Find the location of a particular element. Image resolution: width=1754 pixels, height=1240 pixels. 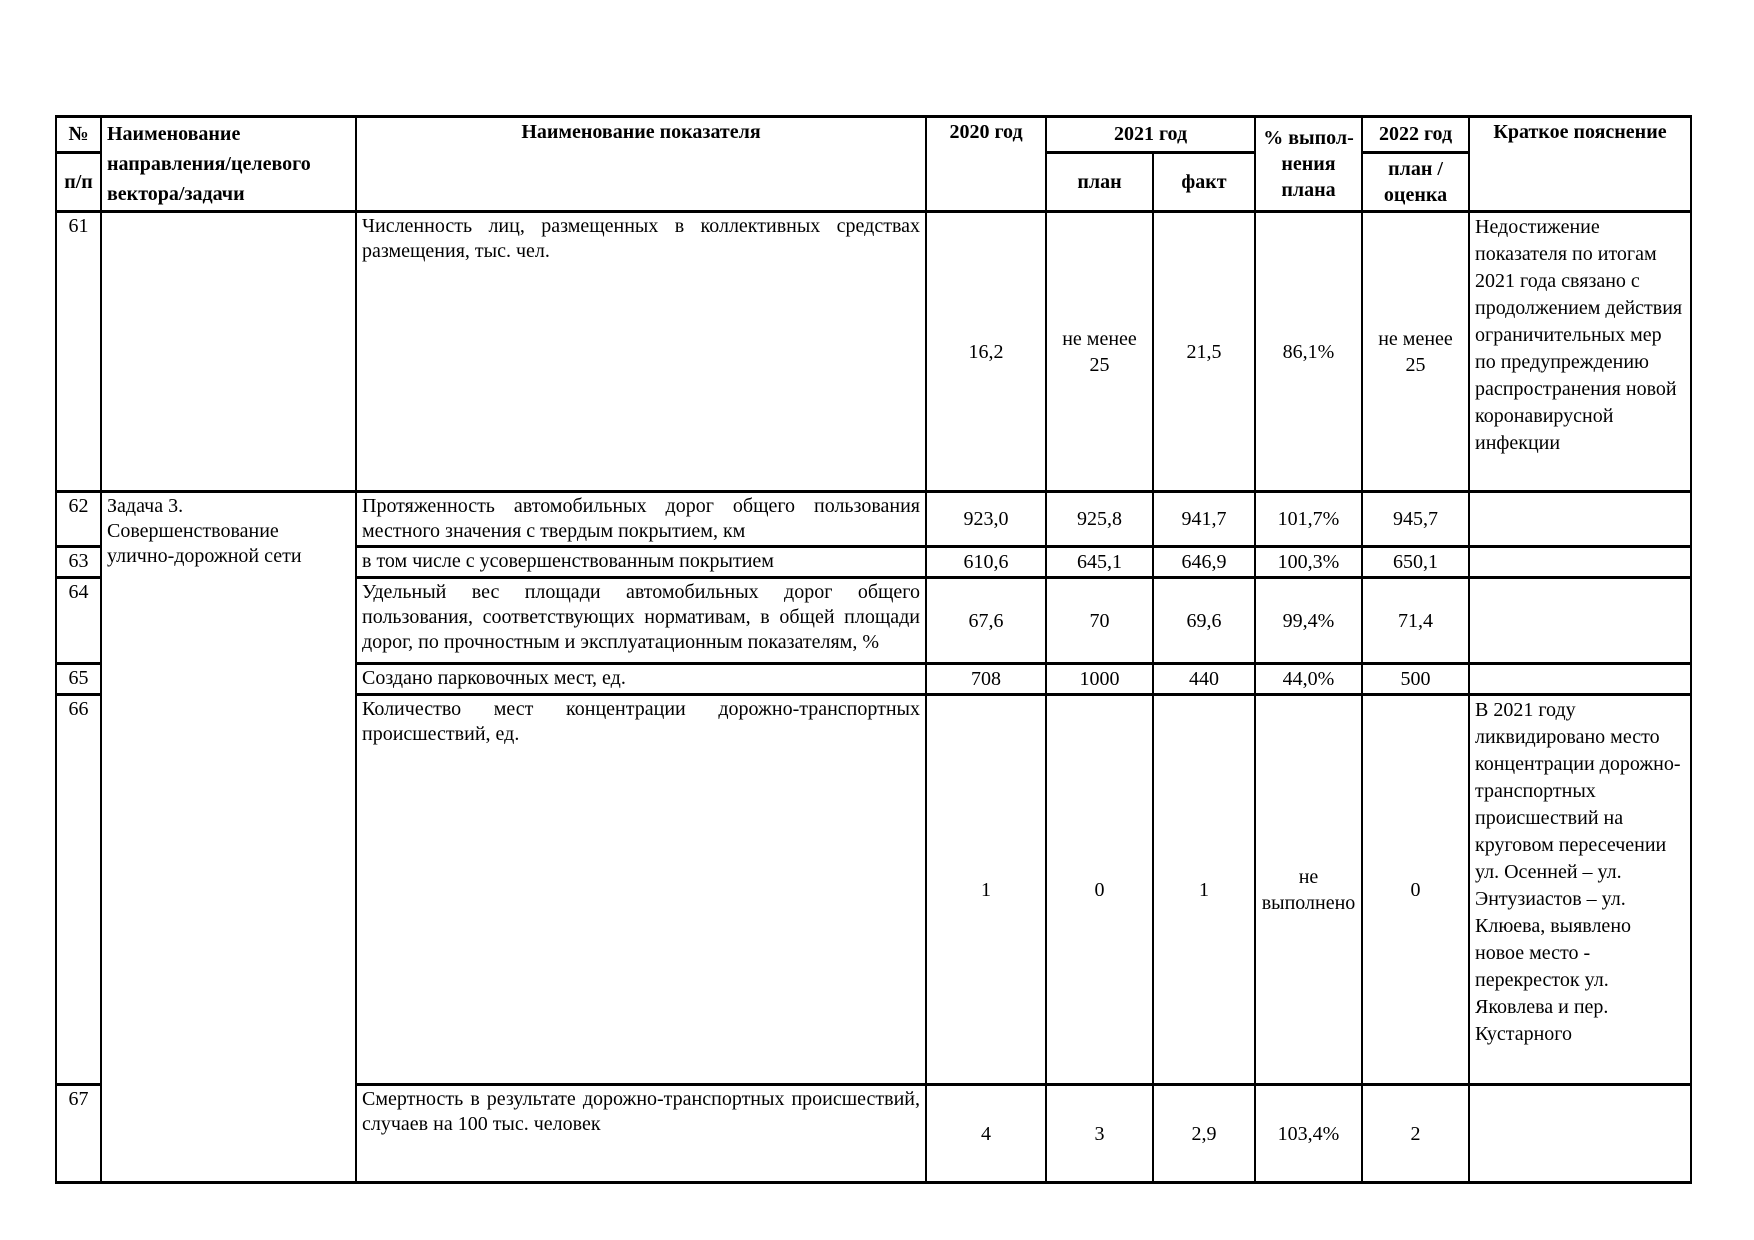

value-percent: 86,1% is located at coordinates (1308, 351).